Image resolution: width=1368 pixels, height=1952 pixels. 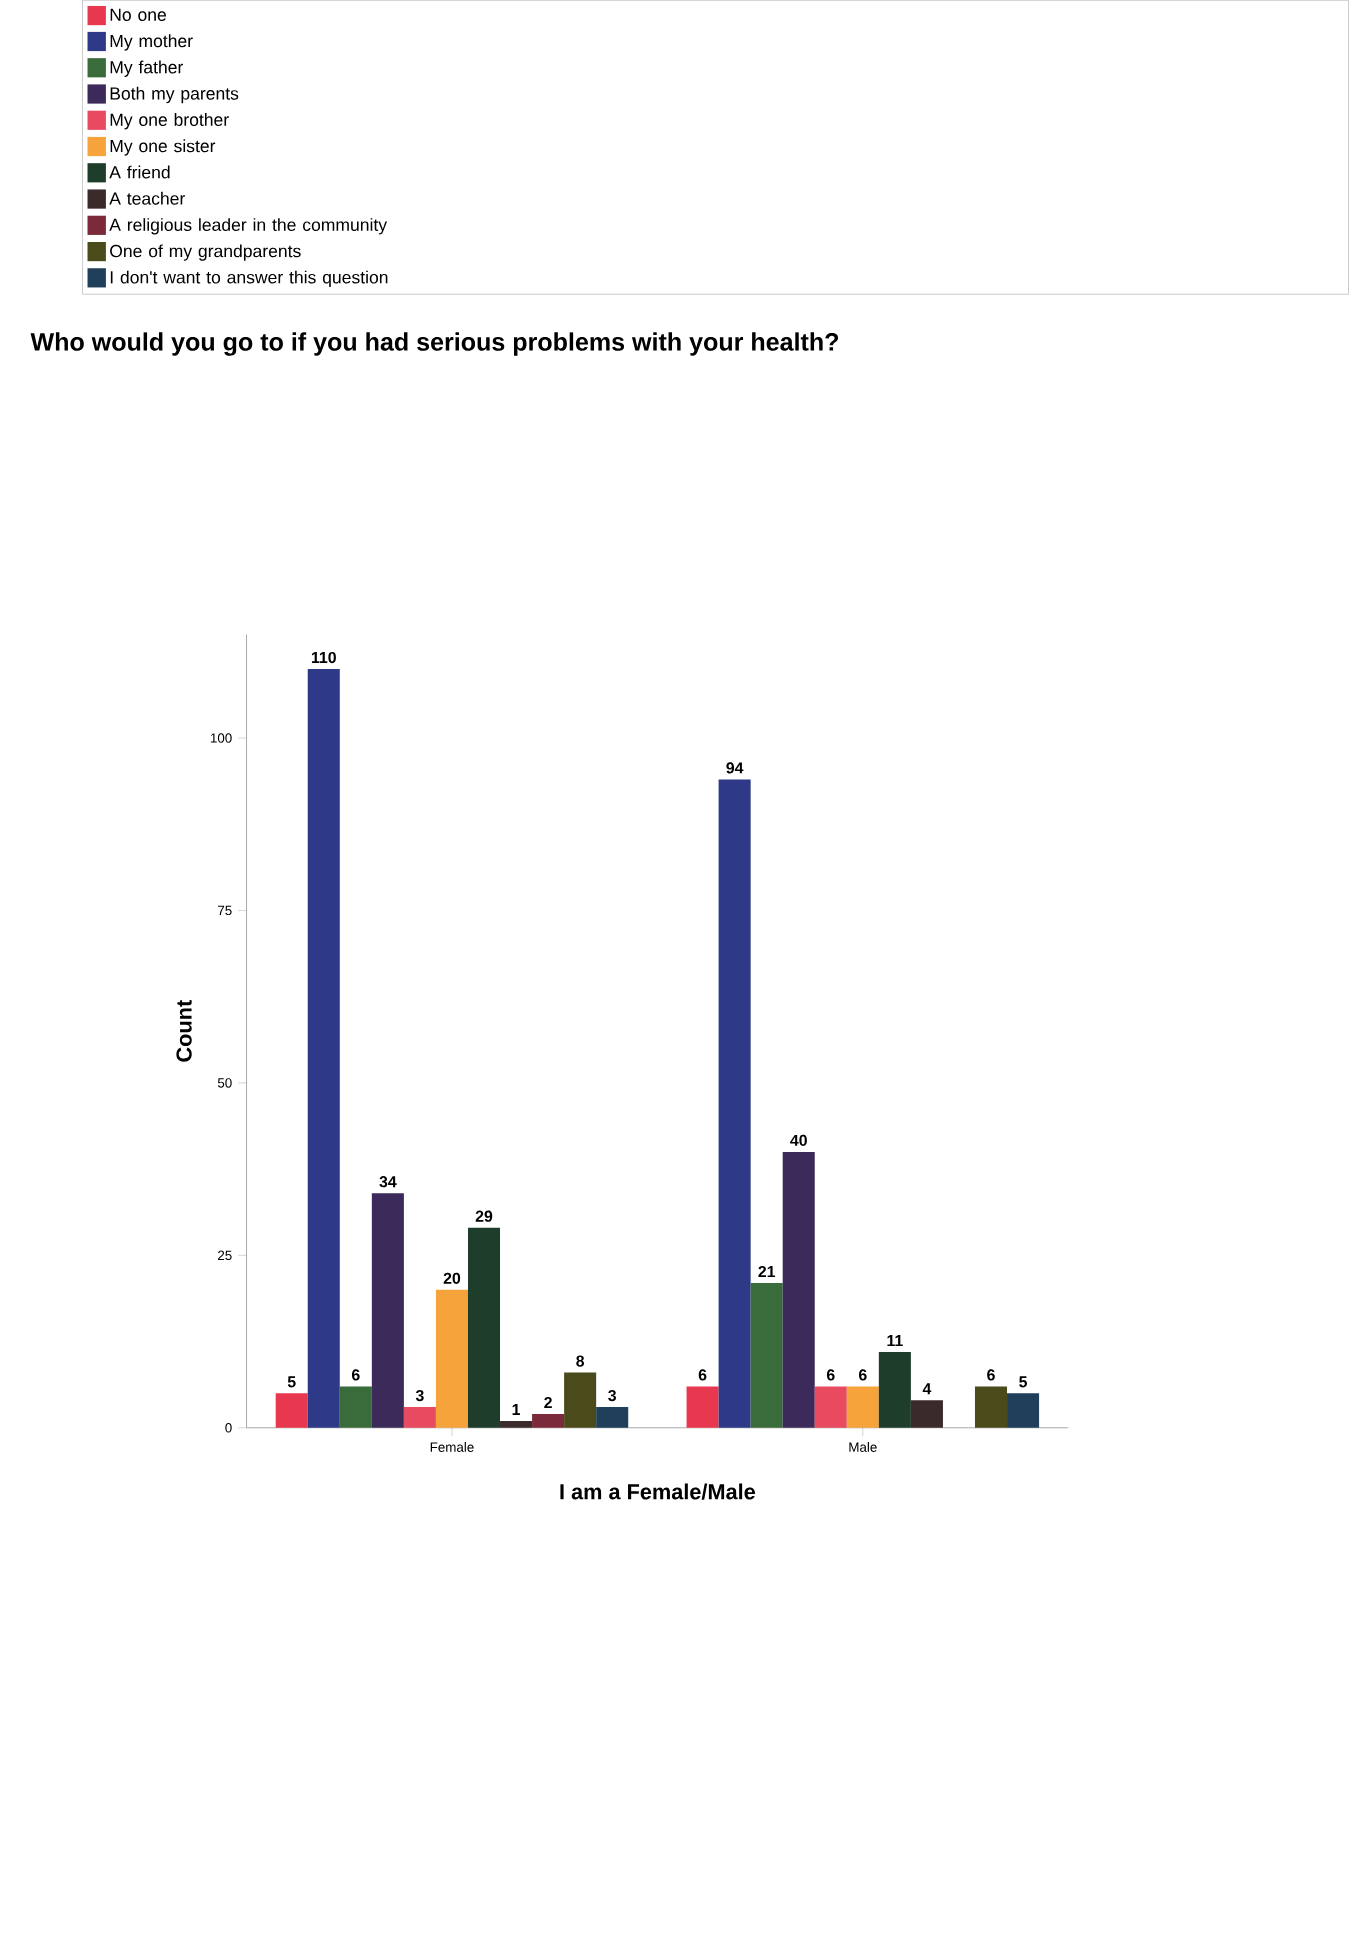 I want to click on y-axis-title: Count, so click(x=184, y=1031).